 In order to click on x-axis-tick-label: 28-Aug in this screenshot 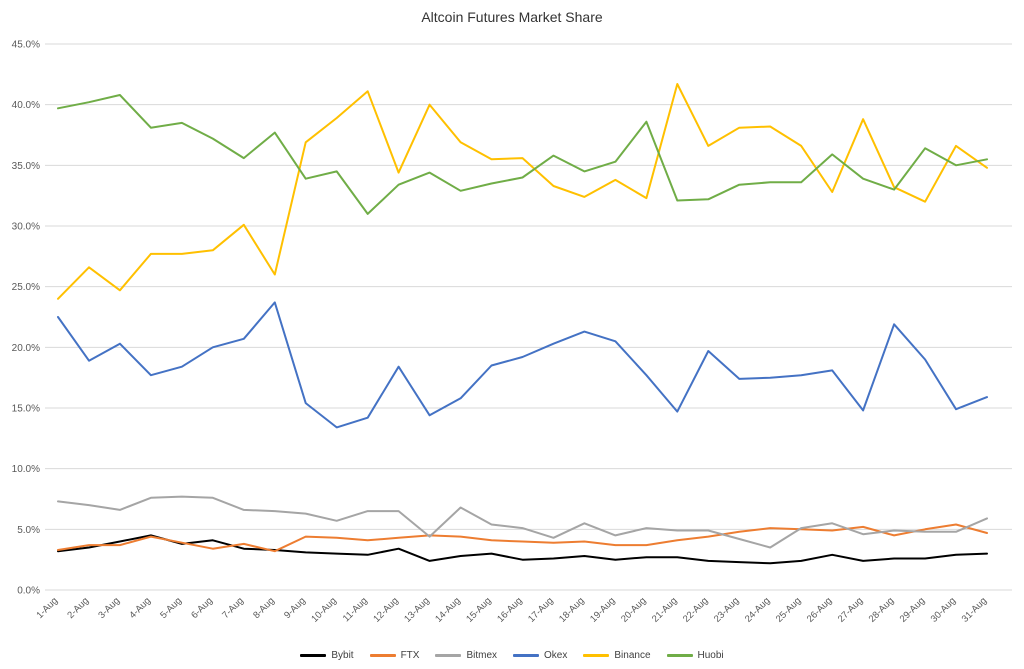, I will do `click(881, 609)`.